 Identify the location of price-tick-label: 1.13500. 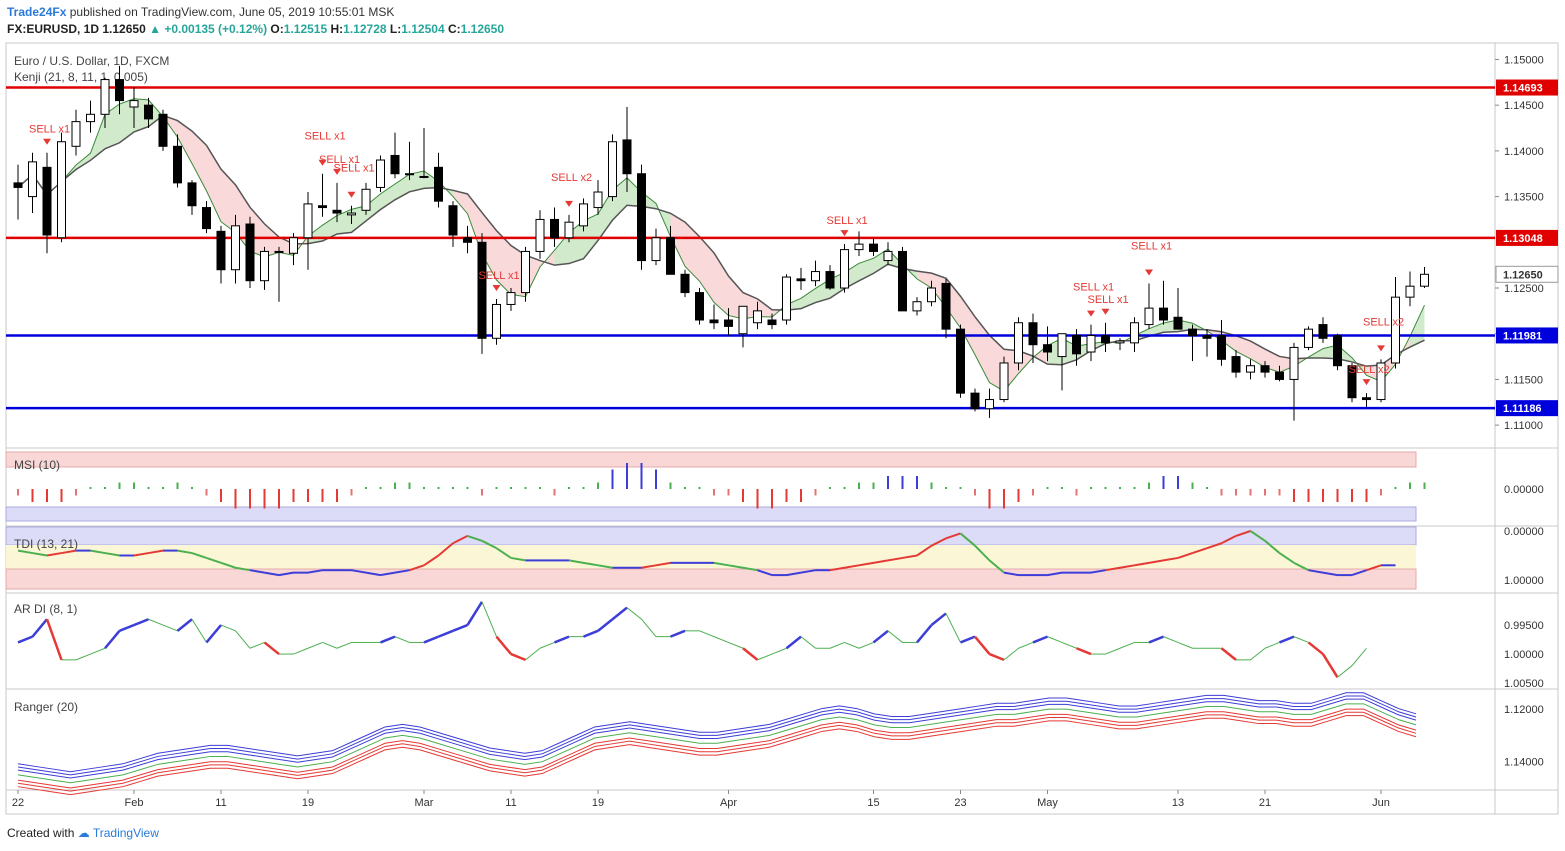
(1524, 198).